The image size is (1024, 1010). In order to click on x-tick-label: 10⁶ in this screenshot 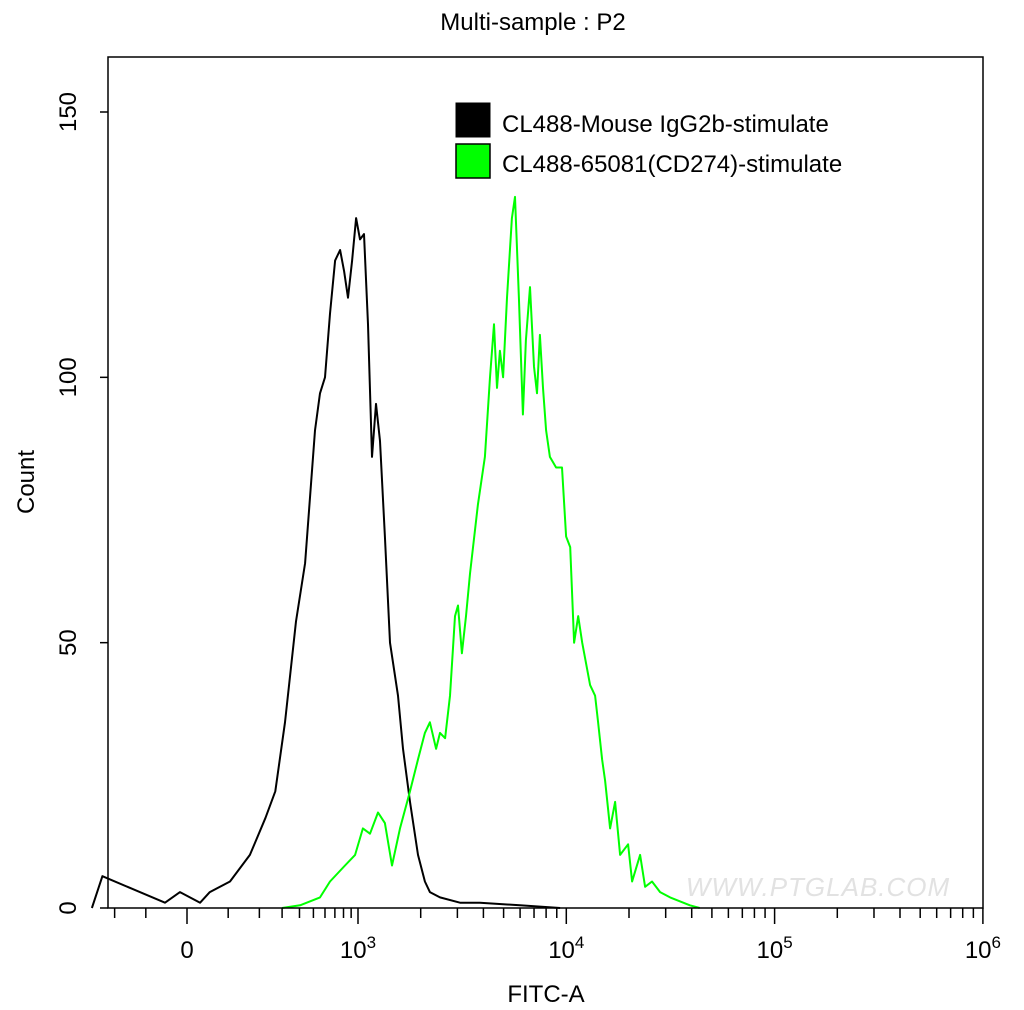, I will do `click(983, 948)`.